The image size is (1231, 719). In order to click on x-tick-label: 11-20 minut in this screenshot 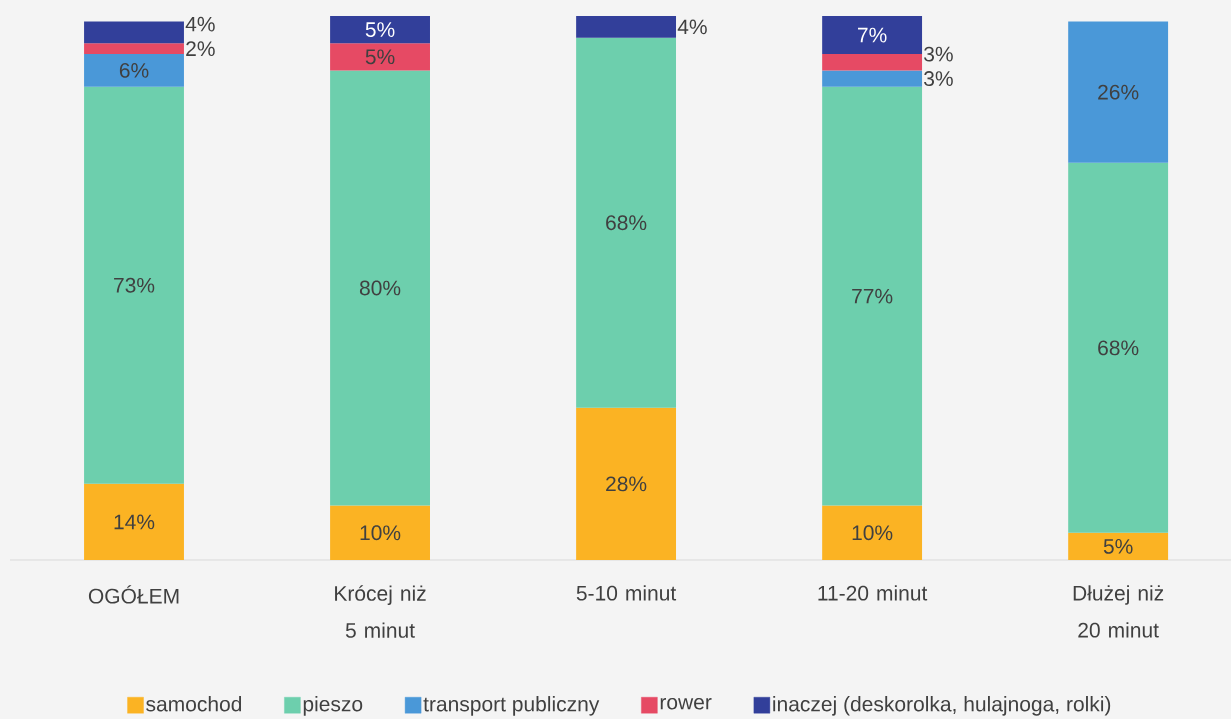, I will do `click(873, 593)`.